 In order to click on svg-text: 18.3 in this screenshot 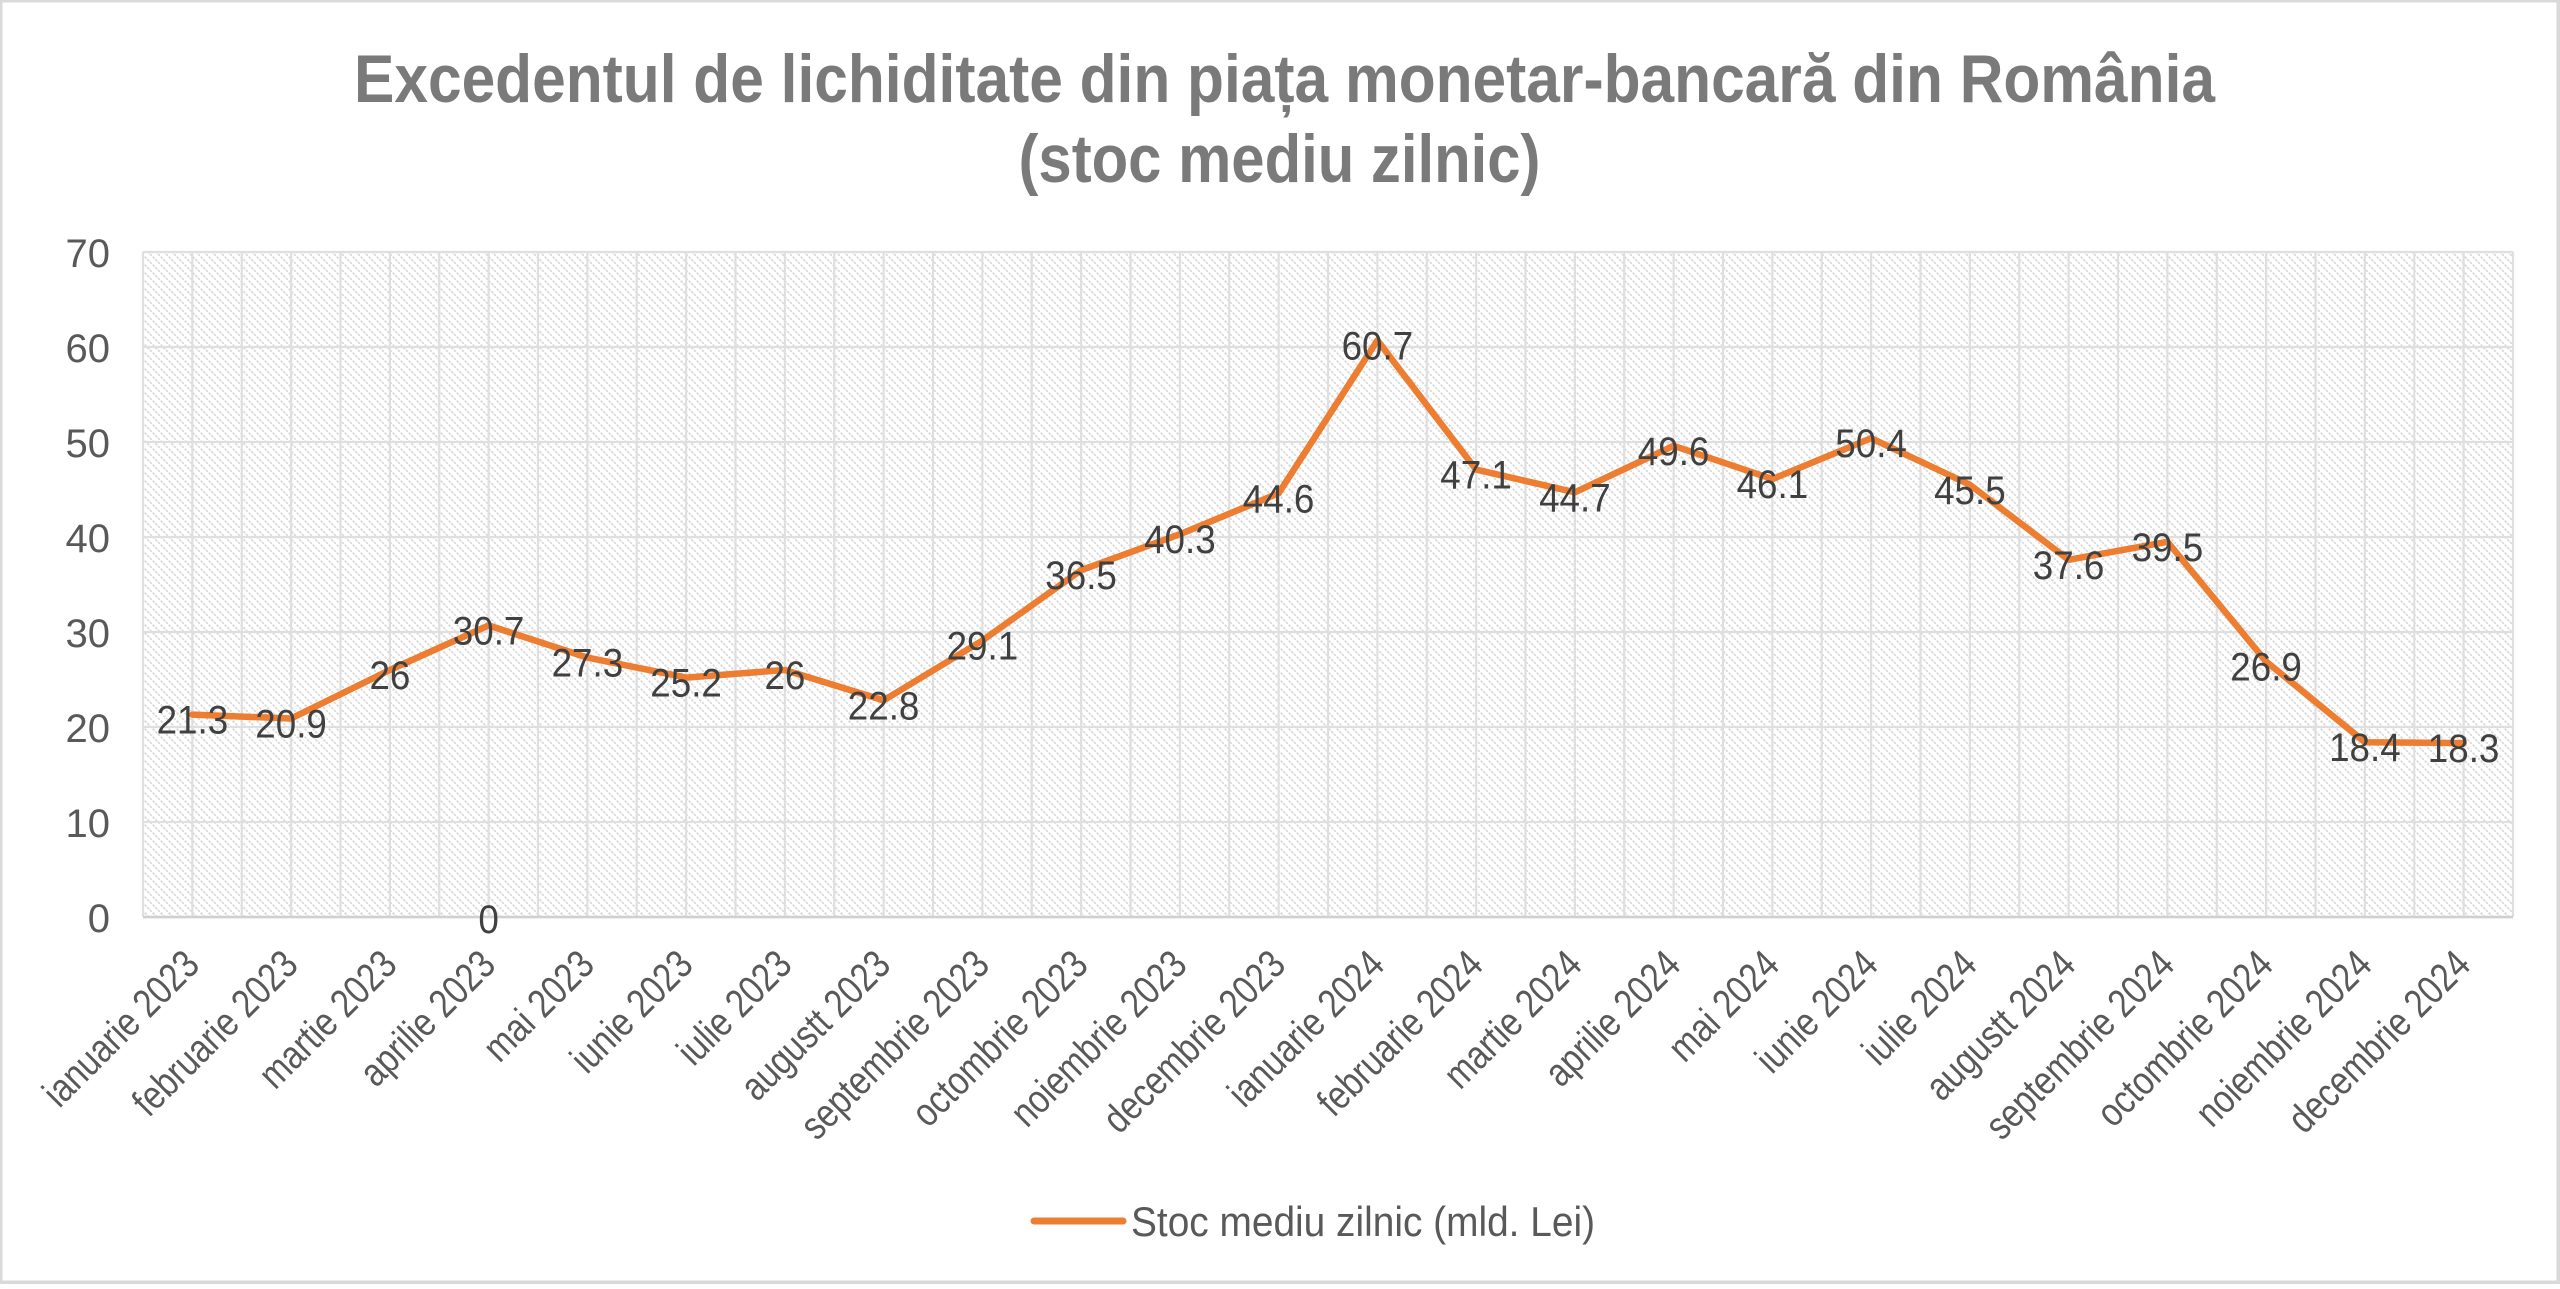, I will do `click(2464, 749)`.